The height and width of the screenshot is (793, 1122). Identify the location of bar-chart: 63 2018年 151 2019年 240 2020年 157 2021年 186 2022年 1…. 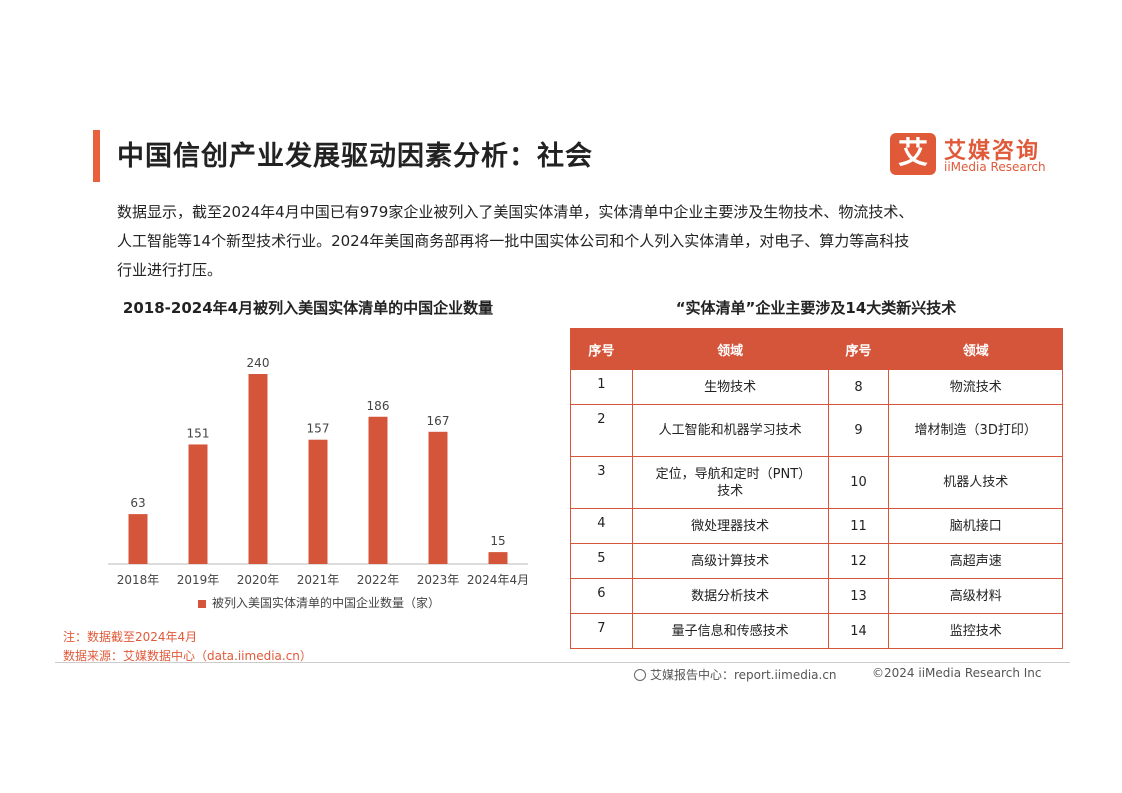
(318, 471).